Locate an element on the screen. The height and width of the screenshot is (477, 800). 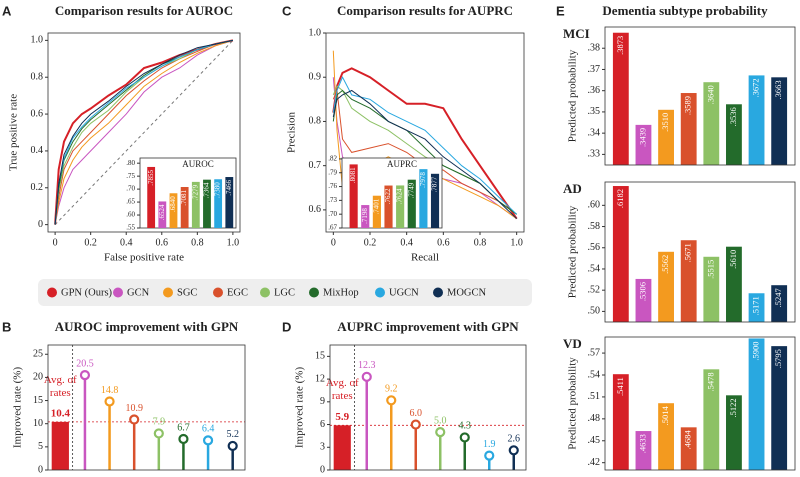
bar-value-label: .4684 is located at coordinates (688, 440).